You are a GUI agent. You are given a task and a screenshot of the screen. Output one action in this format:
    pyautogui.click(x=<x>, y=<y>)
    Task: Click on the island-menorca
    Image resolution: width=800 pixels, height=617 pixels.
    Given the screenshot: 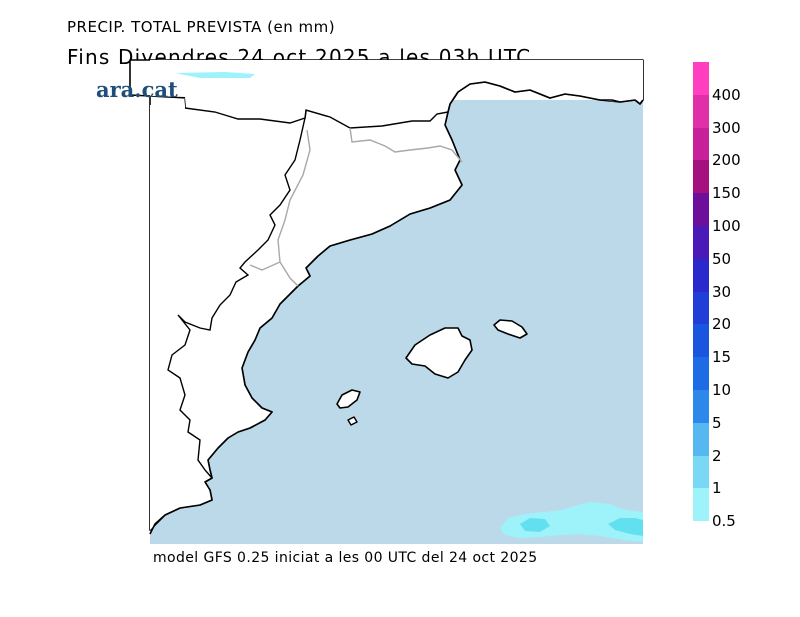 What is the action you would take?
    pyautogui.click(x=510, y=329)
    